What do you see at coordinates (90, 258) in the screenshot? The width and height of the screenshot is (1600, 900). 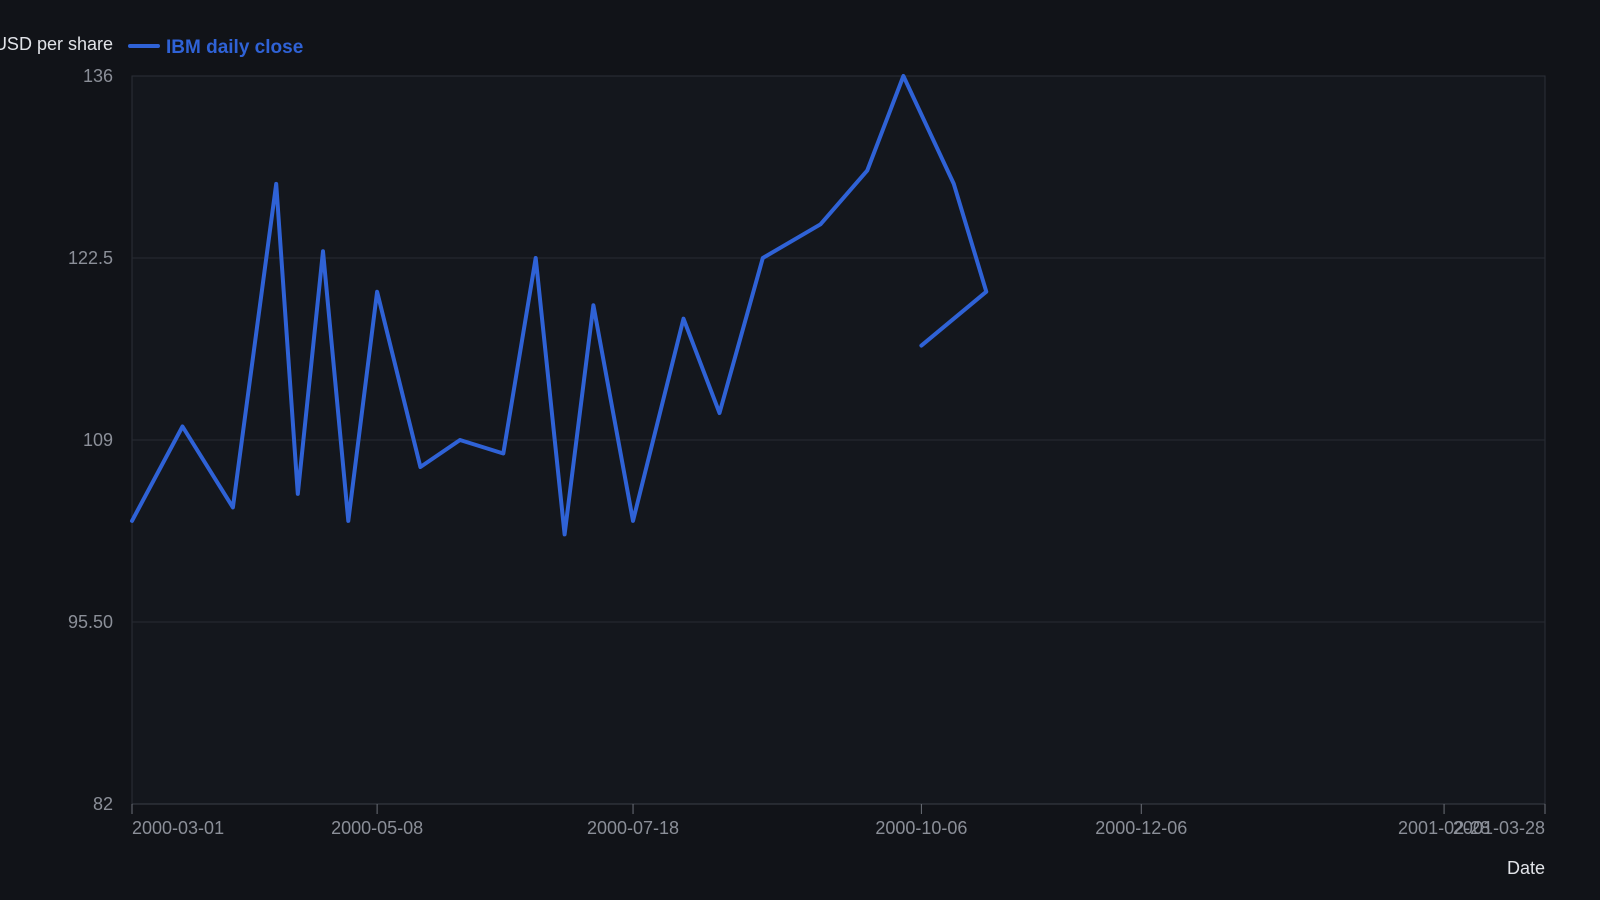 I see `y-tick-label: 122.5` at bounding box center [90, 258].